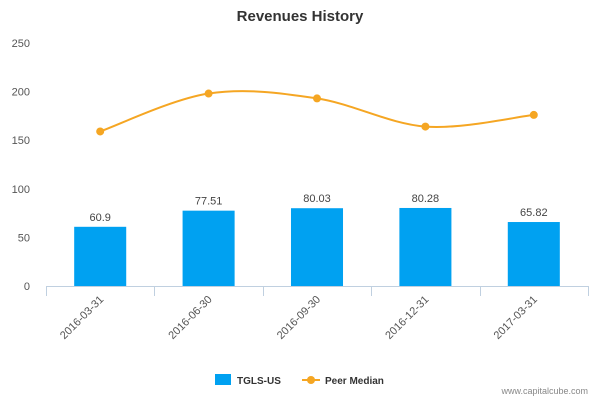 The height and width of the screenshot is (400, 600). What do you see at coordinates (317, 291) in the screenshot?
I see `x-axis-ticks` at bounding box center [317, 291].